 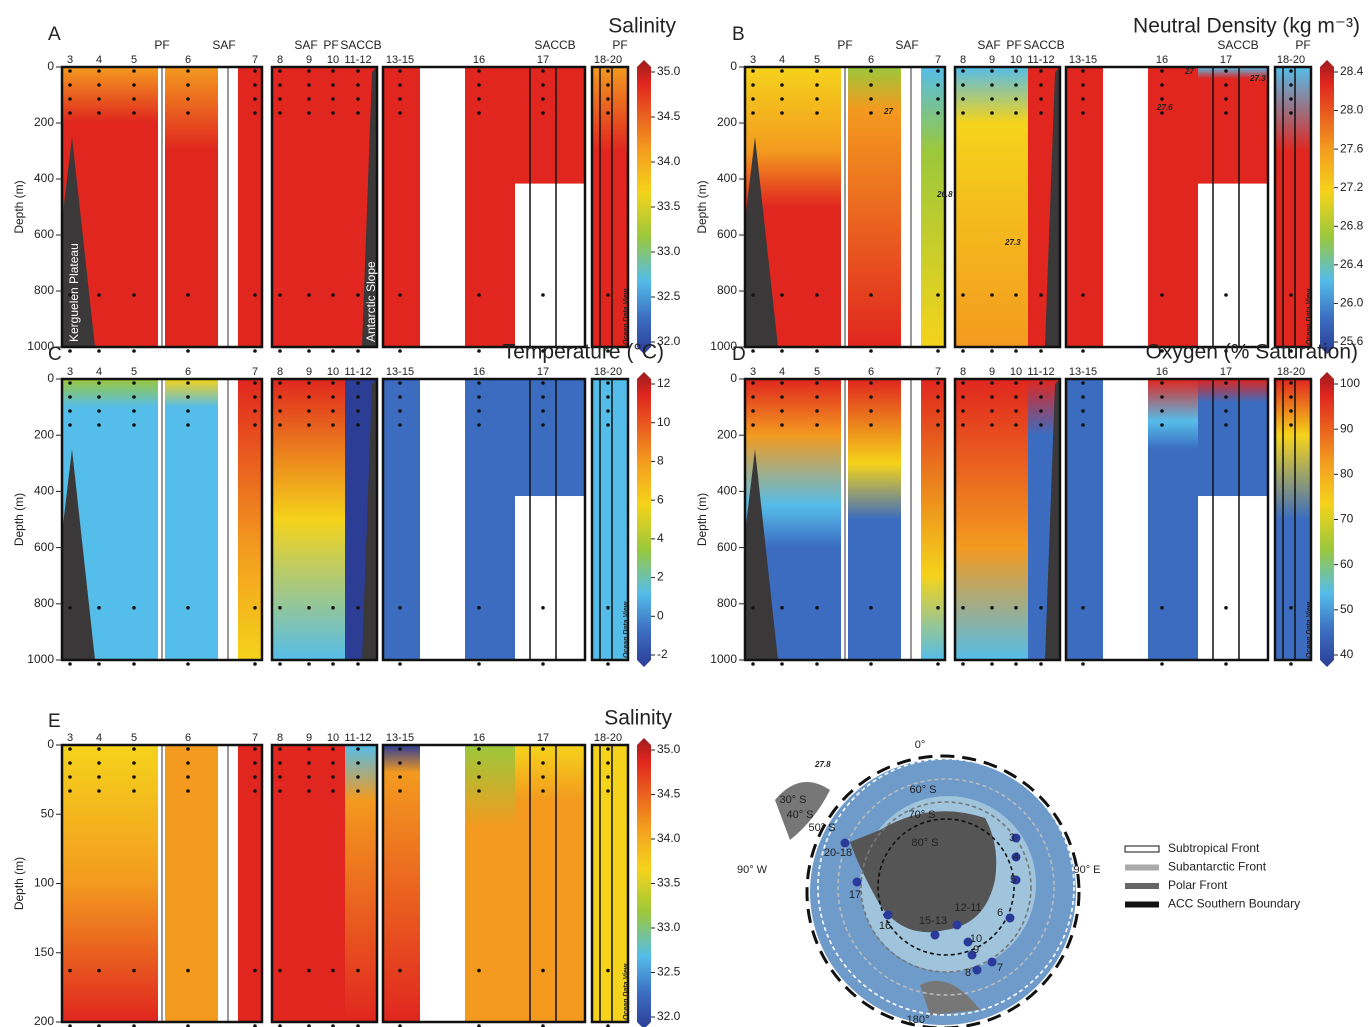 What do you see at coordinates (1086, 870) in the screenshot?
I see `map-label: 90° E` at bounding box center [1086, 870].